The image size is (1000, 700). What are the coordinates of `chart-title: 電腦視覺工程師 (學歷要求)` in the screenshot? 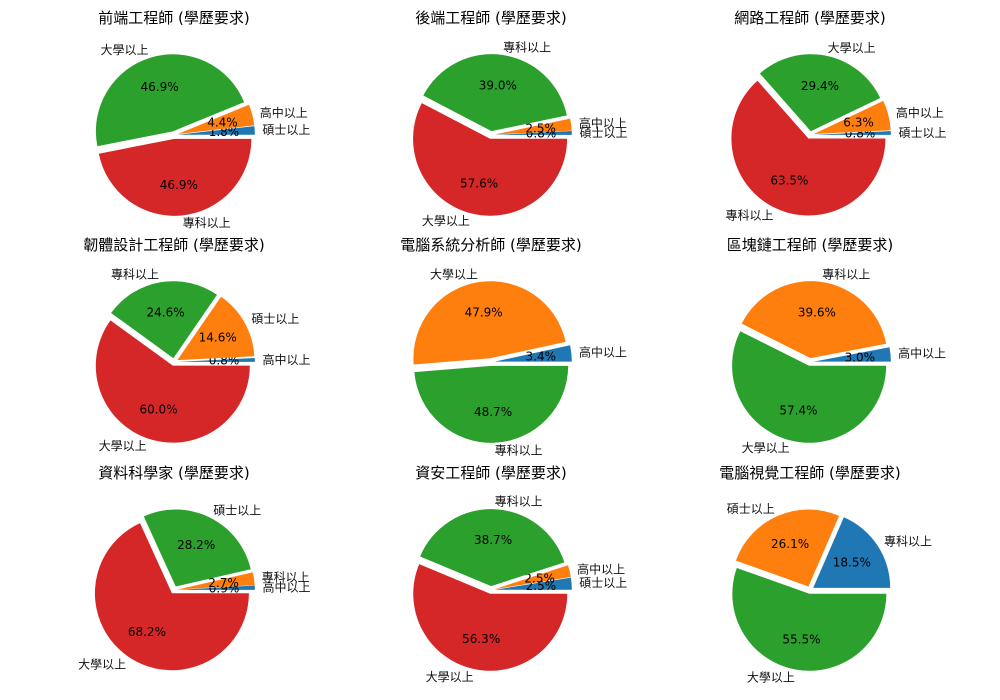 It's located at (809, 473).